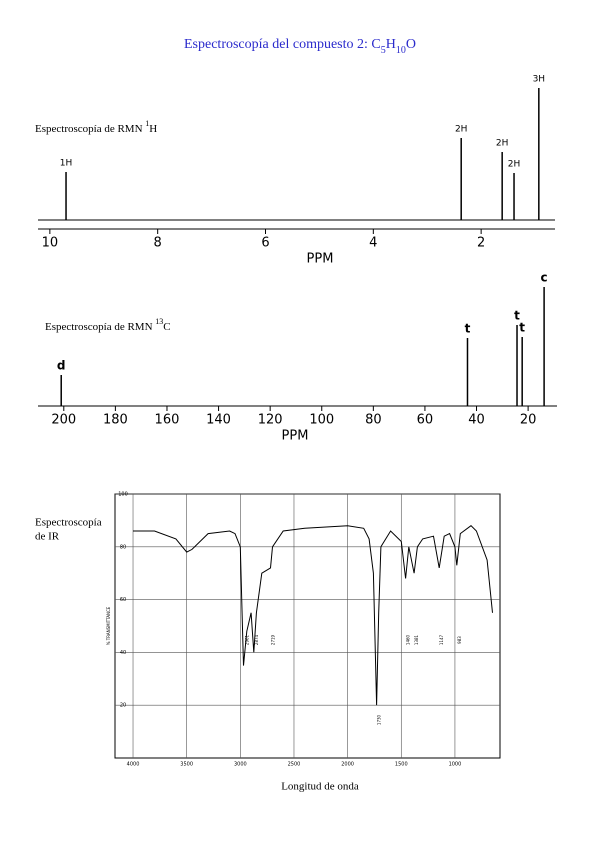 The image size is (599, 848). What do you see at coordinates (108, 625) in the screenshot?
I see `y-axis-label: % TRANSMITTANCE` at bounding box center [108, 625].